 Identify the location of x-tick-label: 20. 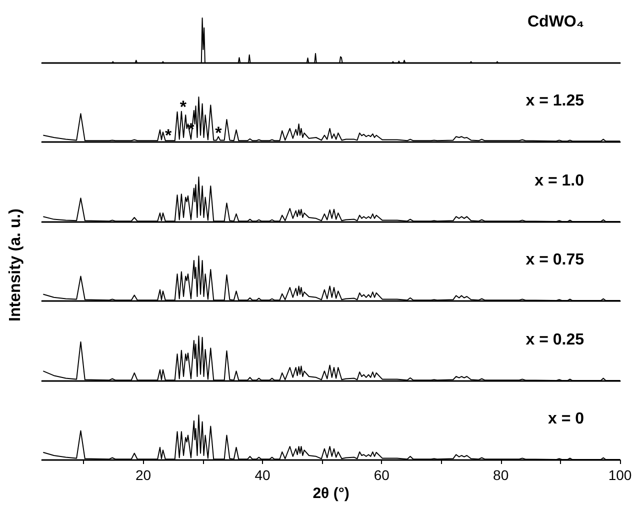
(144, 475).